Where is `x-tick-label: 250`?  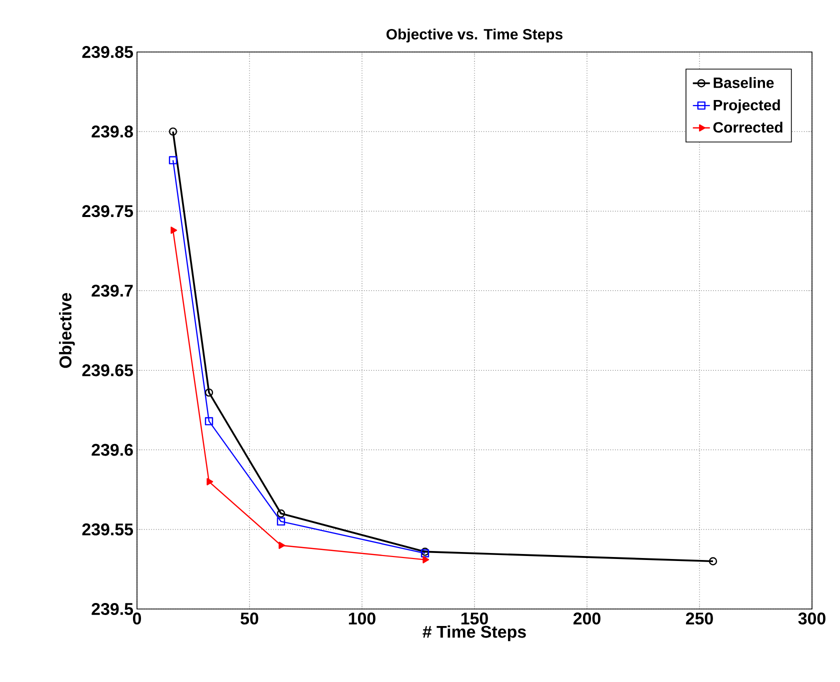 x-tick-label: 250 is located at coordinates (699, 618).